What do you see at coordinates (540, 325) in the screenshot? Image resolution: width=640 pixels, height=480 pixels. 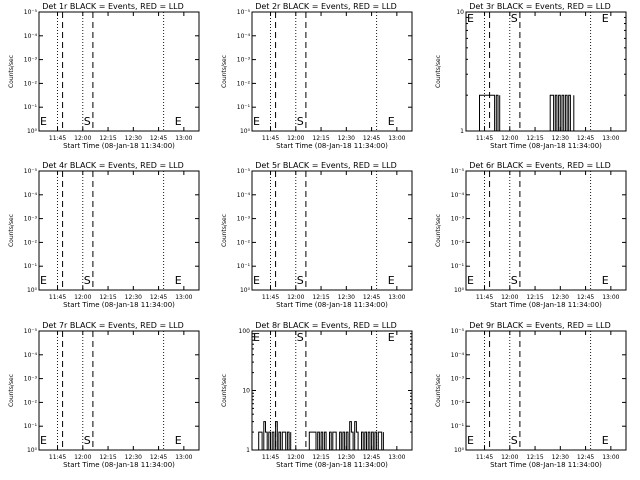 I see `panel-title: Det 9r BLACK = Events, RED = LLD` at bounding box center [540, 325].